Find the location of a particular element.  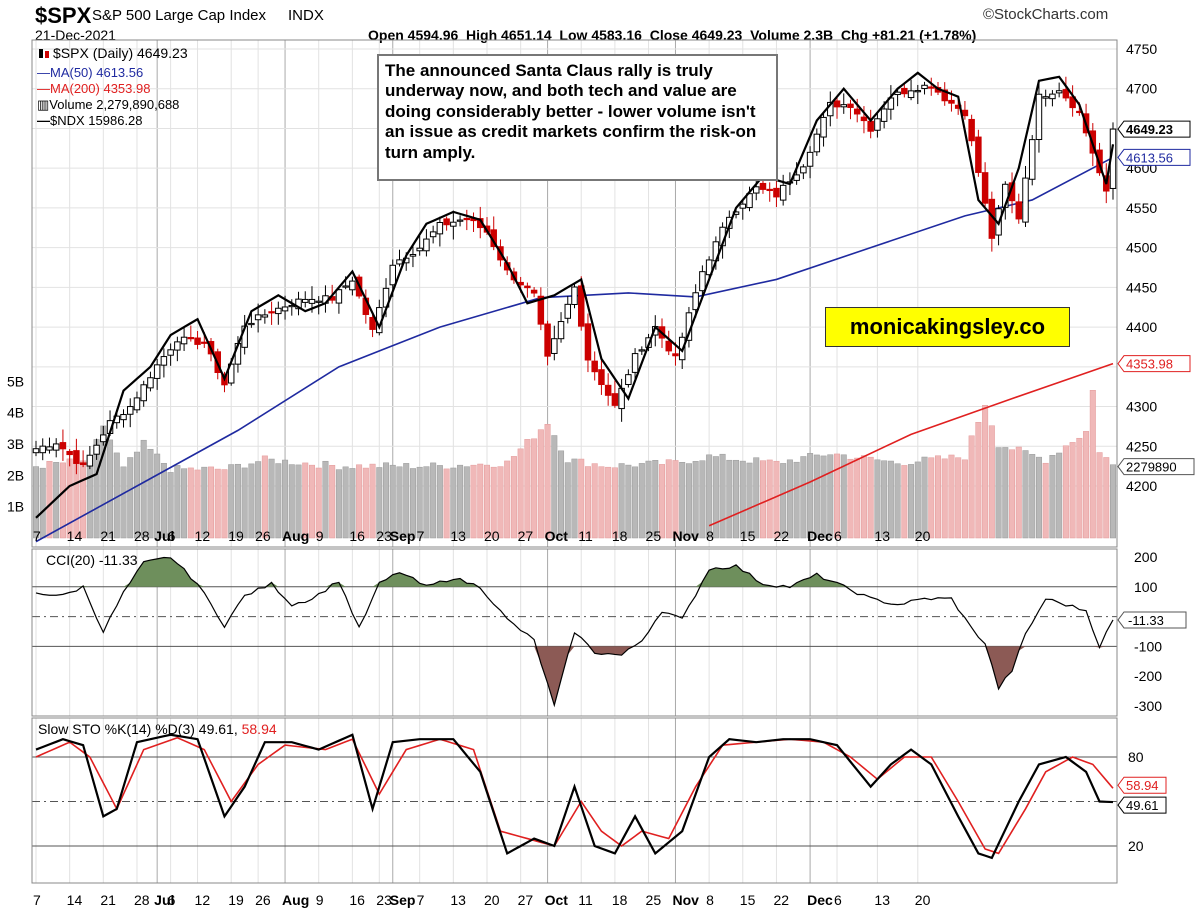

volume-tag-label: 2279890 is located at coordinates (1151, 467).